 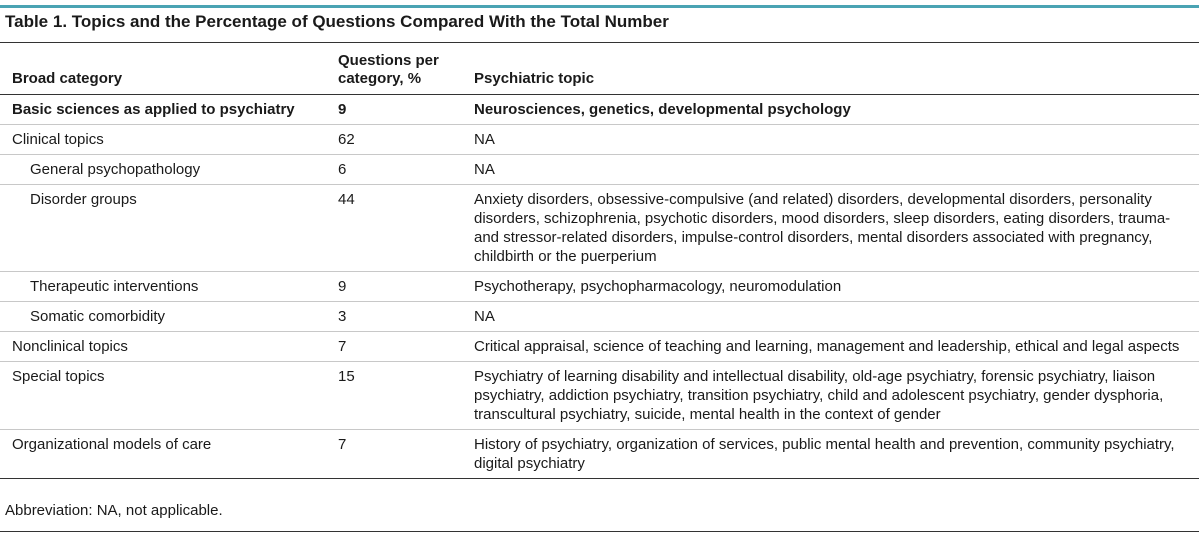 I want to click on header-broad-category: Broad category, so click(x=67, y=78).